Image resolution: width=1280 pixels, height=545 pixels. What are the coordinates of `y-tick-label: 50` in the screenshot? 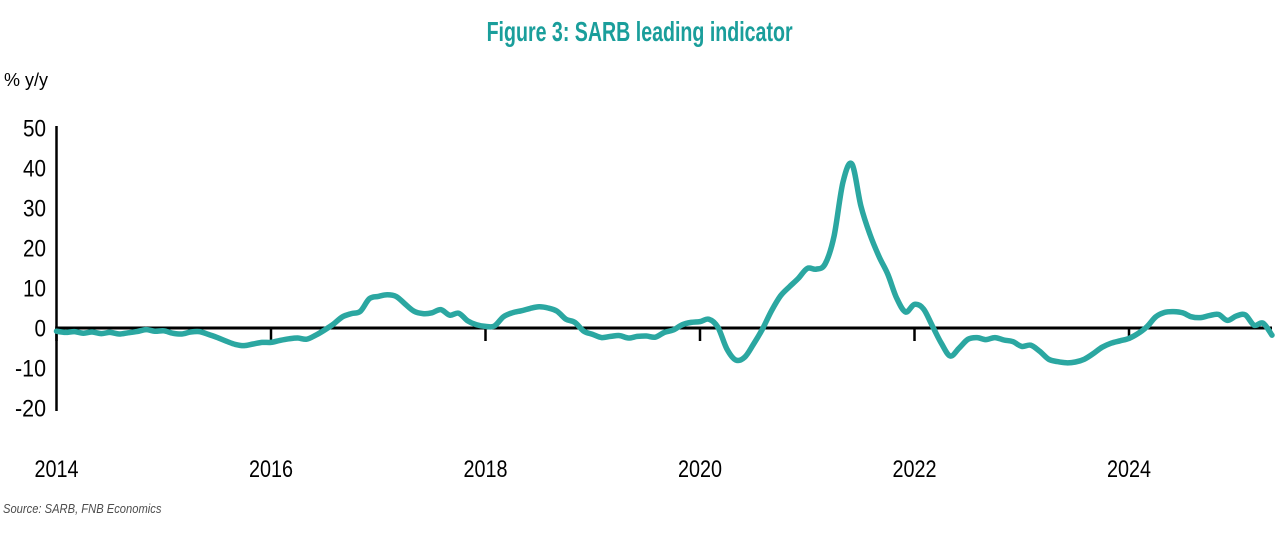 It's located at (34, 129).